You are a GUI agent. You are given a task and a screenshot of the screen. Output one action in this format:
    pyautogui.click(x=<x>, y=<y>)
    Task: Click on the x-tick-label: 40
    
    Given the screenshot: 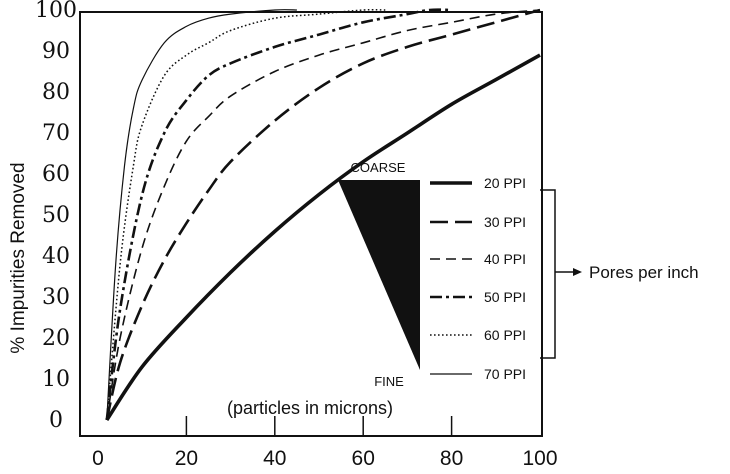 What is the action you would take?
    pyautogui.click(x=274, y=458)
    